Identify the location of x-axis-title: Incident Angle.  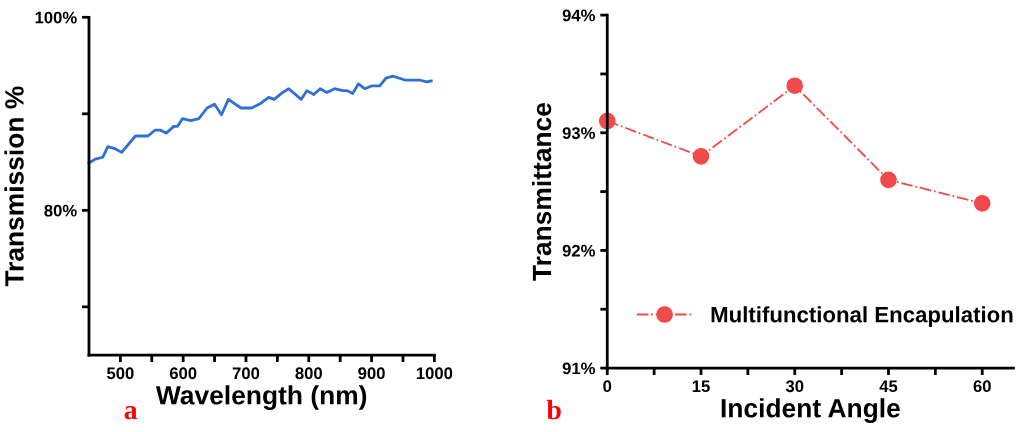
(810, 410).